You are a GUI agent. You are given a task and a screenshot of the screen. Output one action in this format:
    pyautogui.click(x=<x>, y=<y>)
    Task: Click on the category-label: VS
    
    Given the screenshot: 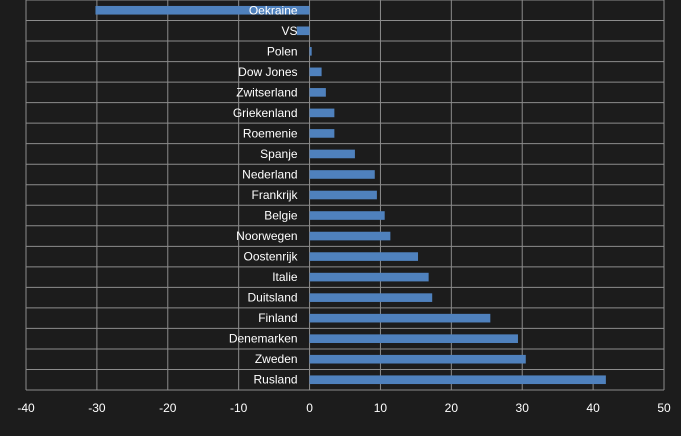 What is the action you would take?
    pyautogui.click(x=290, y=31)
    